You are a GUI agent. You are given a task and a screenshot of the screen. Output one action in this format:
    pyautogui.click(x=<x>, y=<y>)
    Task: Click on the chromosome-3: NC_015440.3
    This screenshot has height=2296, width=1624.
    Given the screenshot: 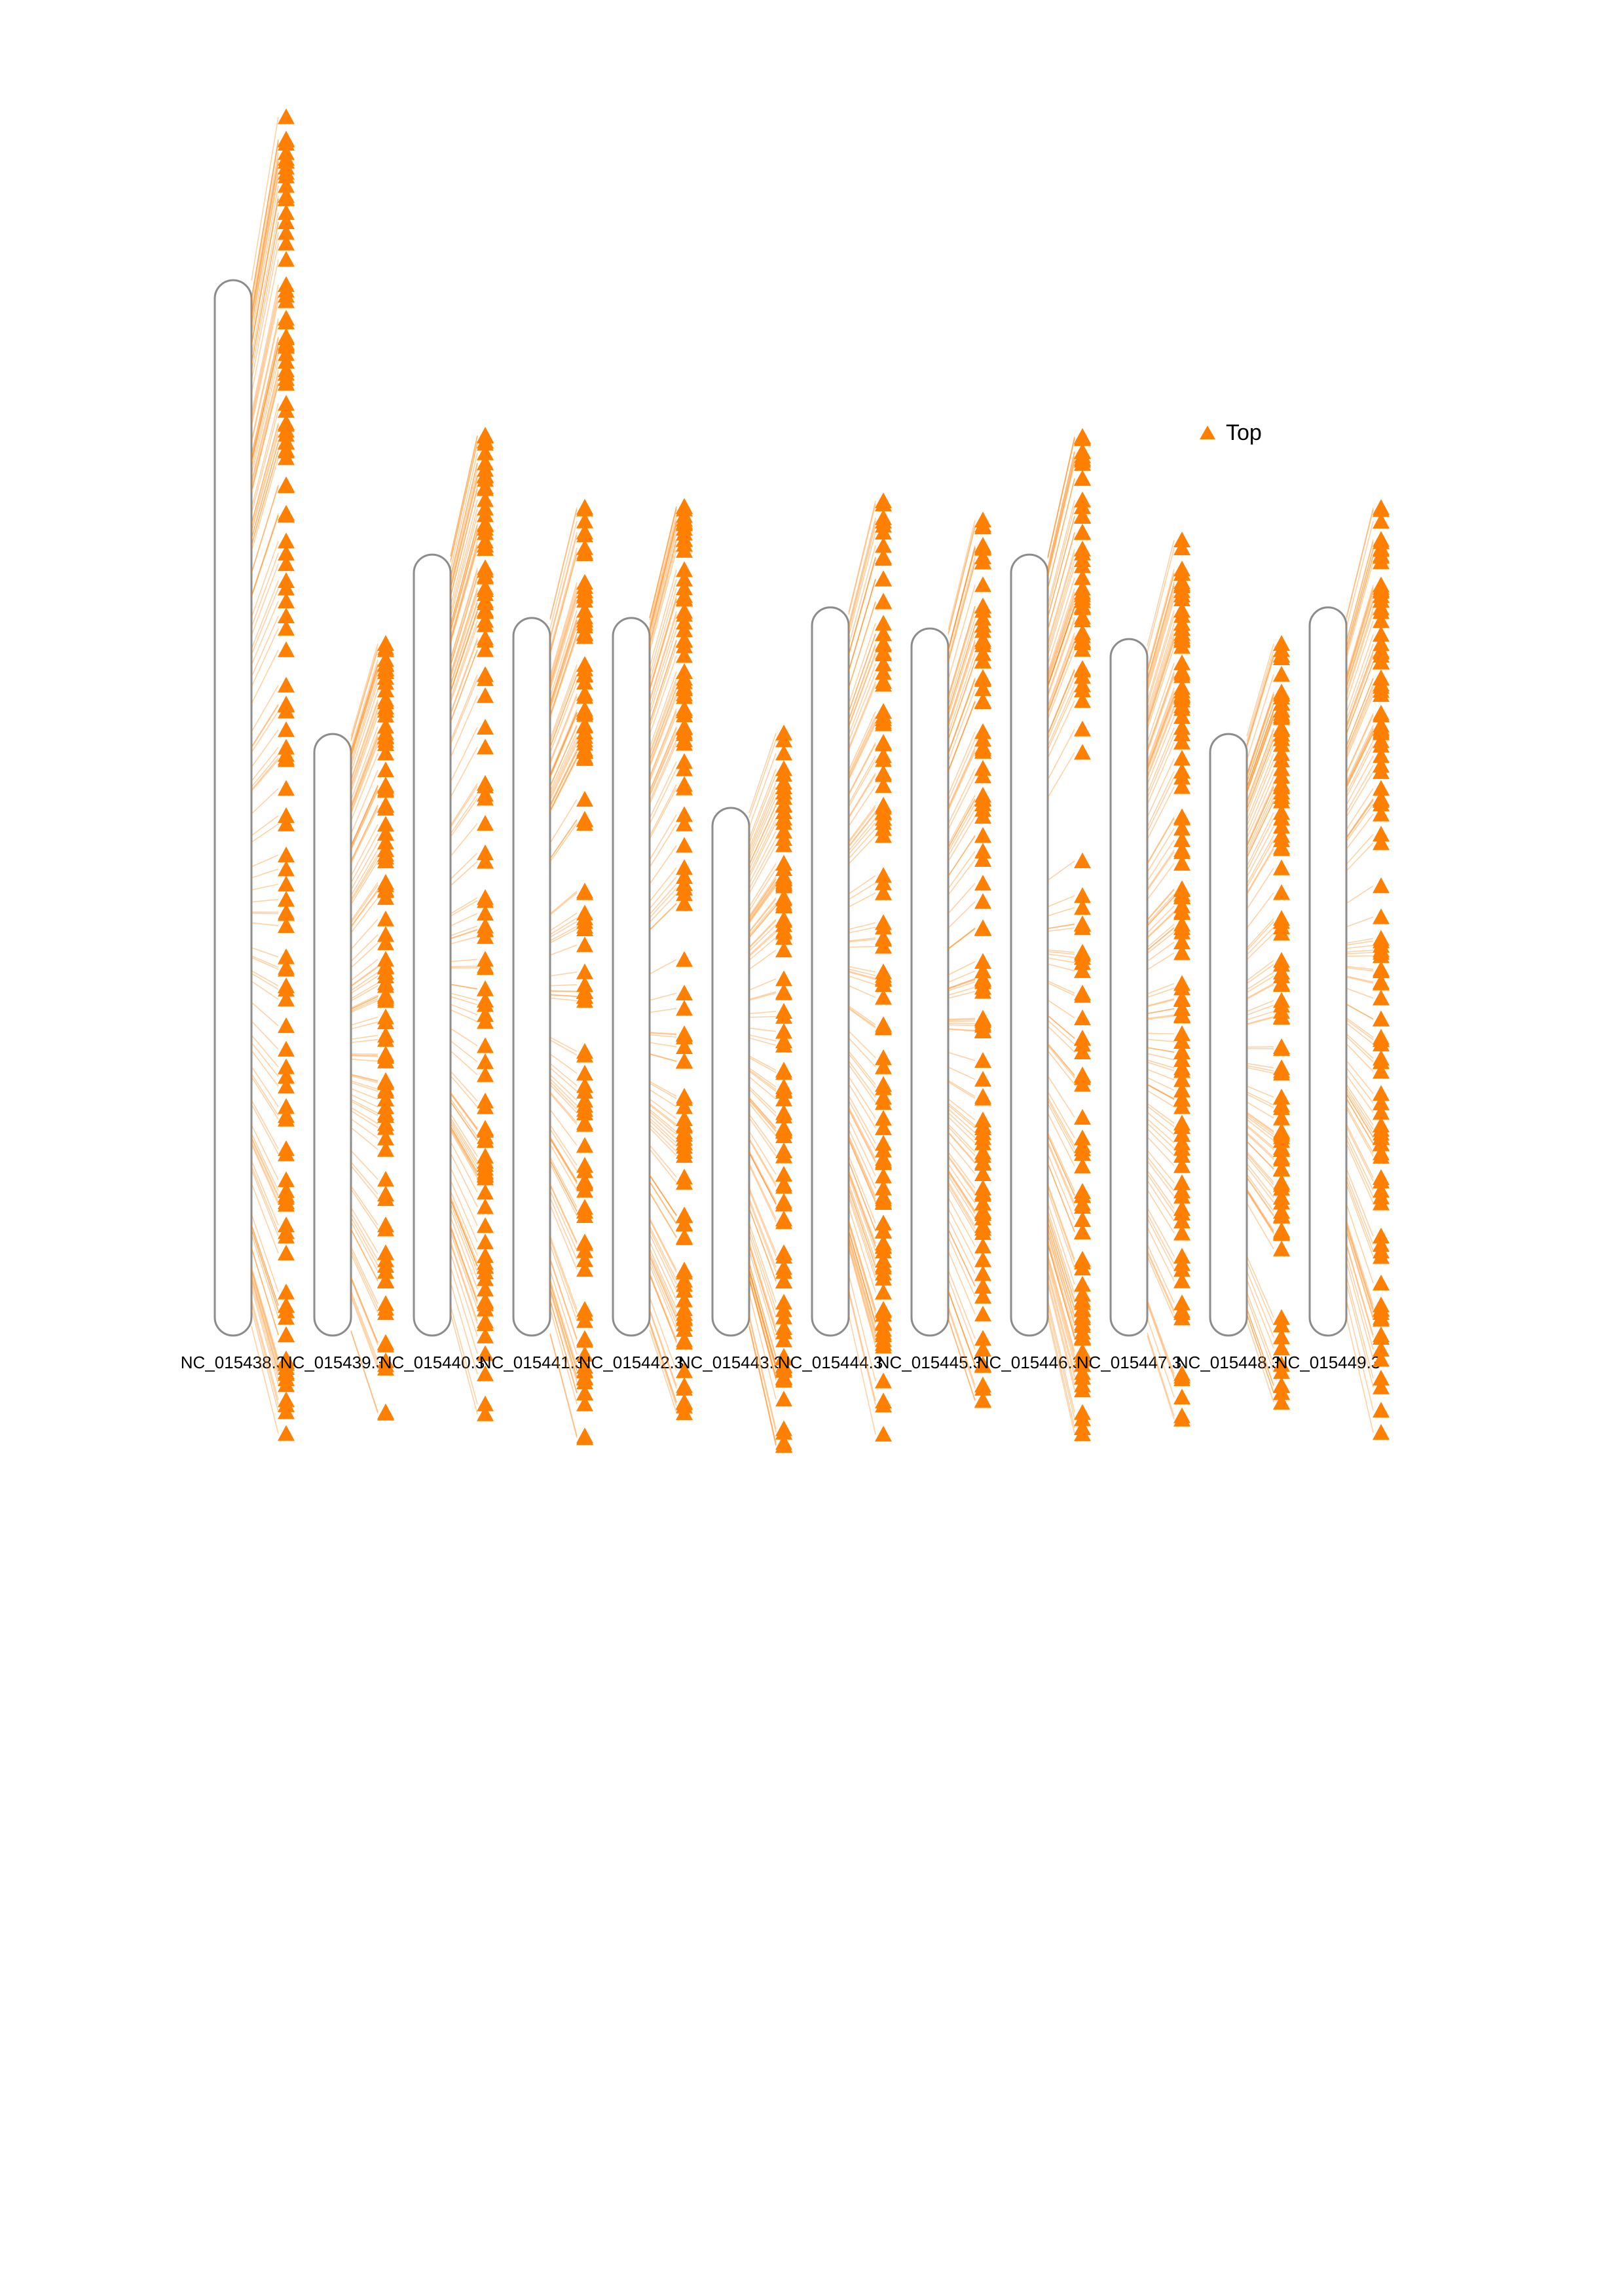 What is the action you would take?
    pyautogui.click(x=437, y=924)
    